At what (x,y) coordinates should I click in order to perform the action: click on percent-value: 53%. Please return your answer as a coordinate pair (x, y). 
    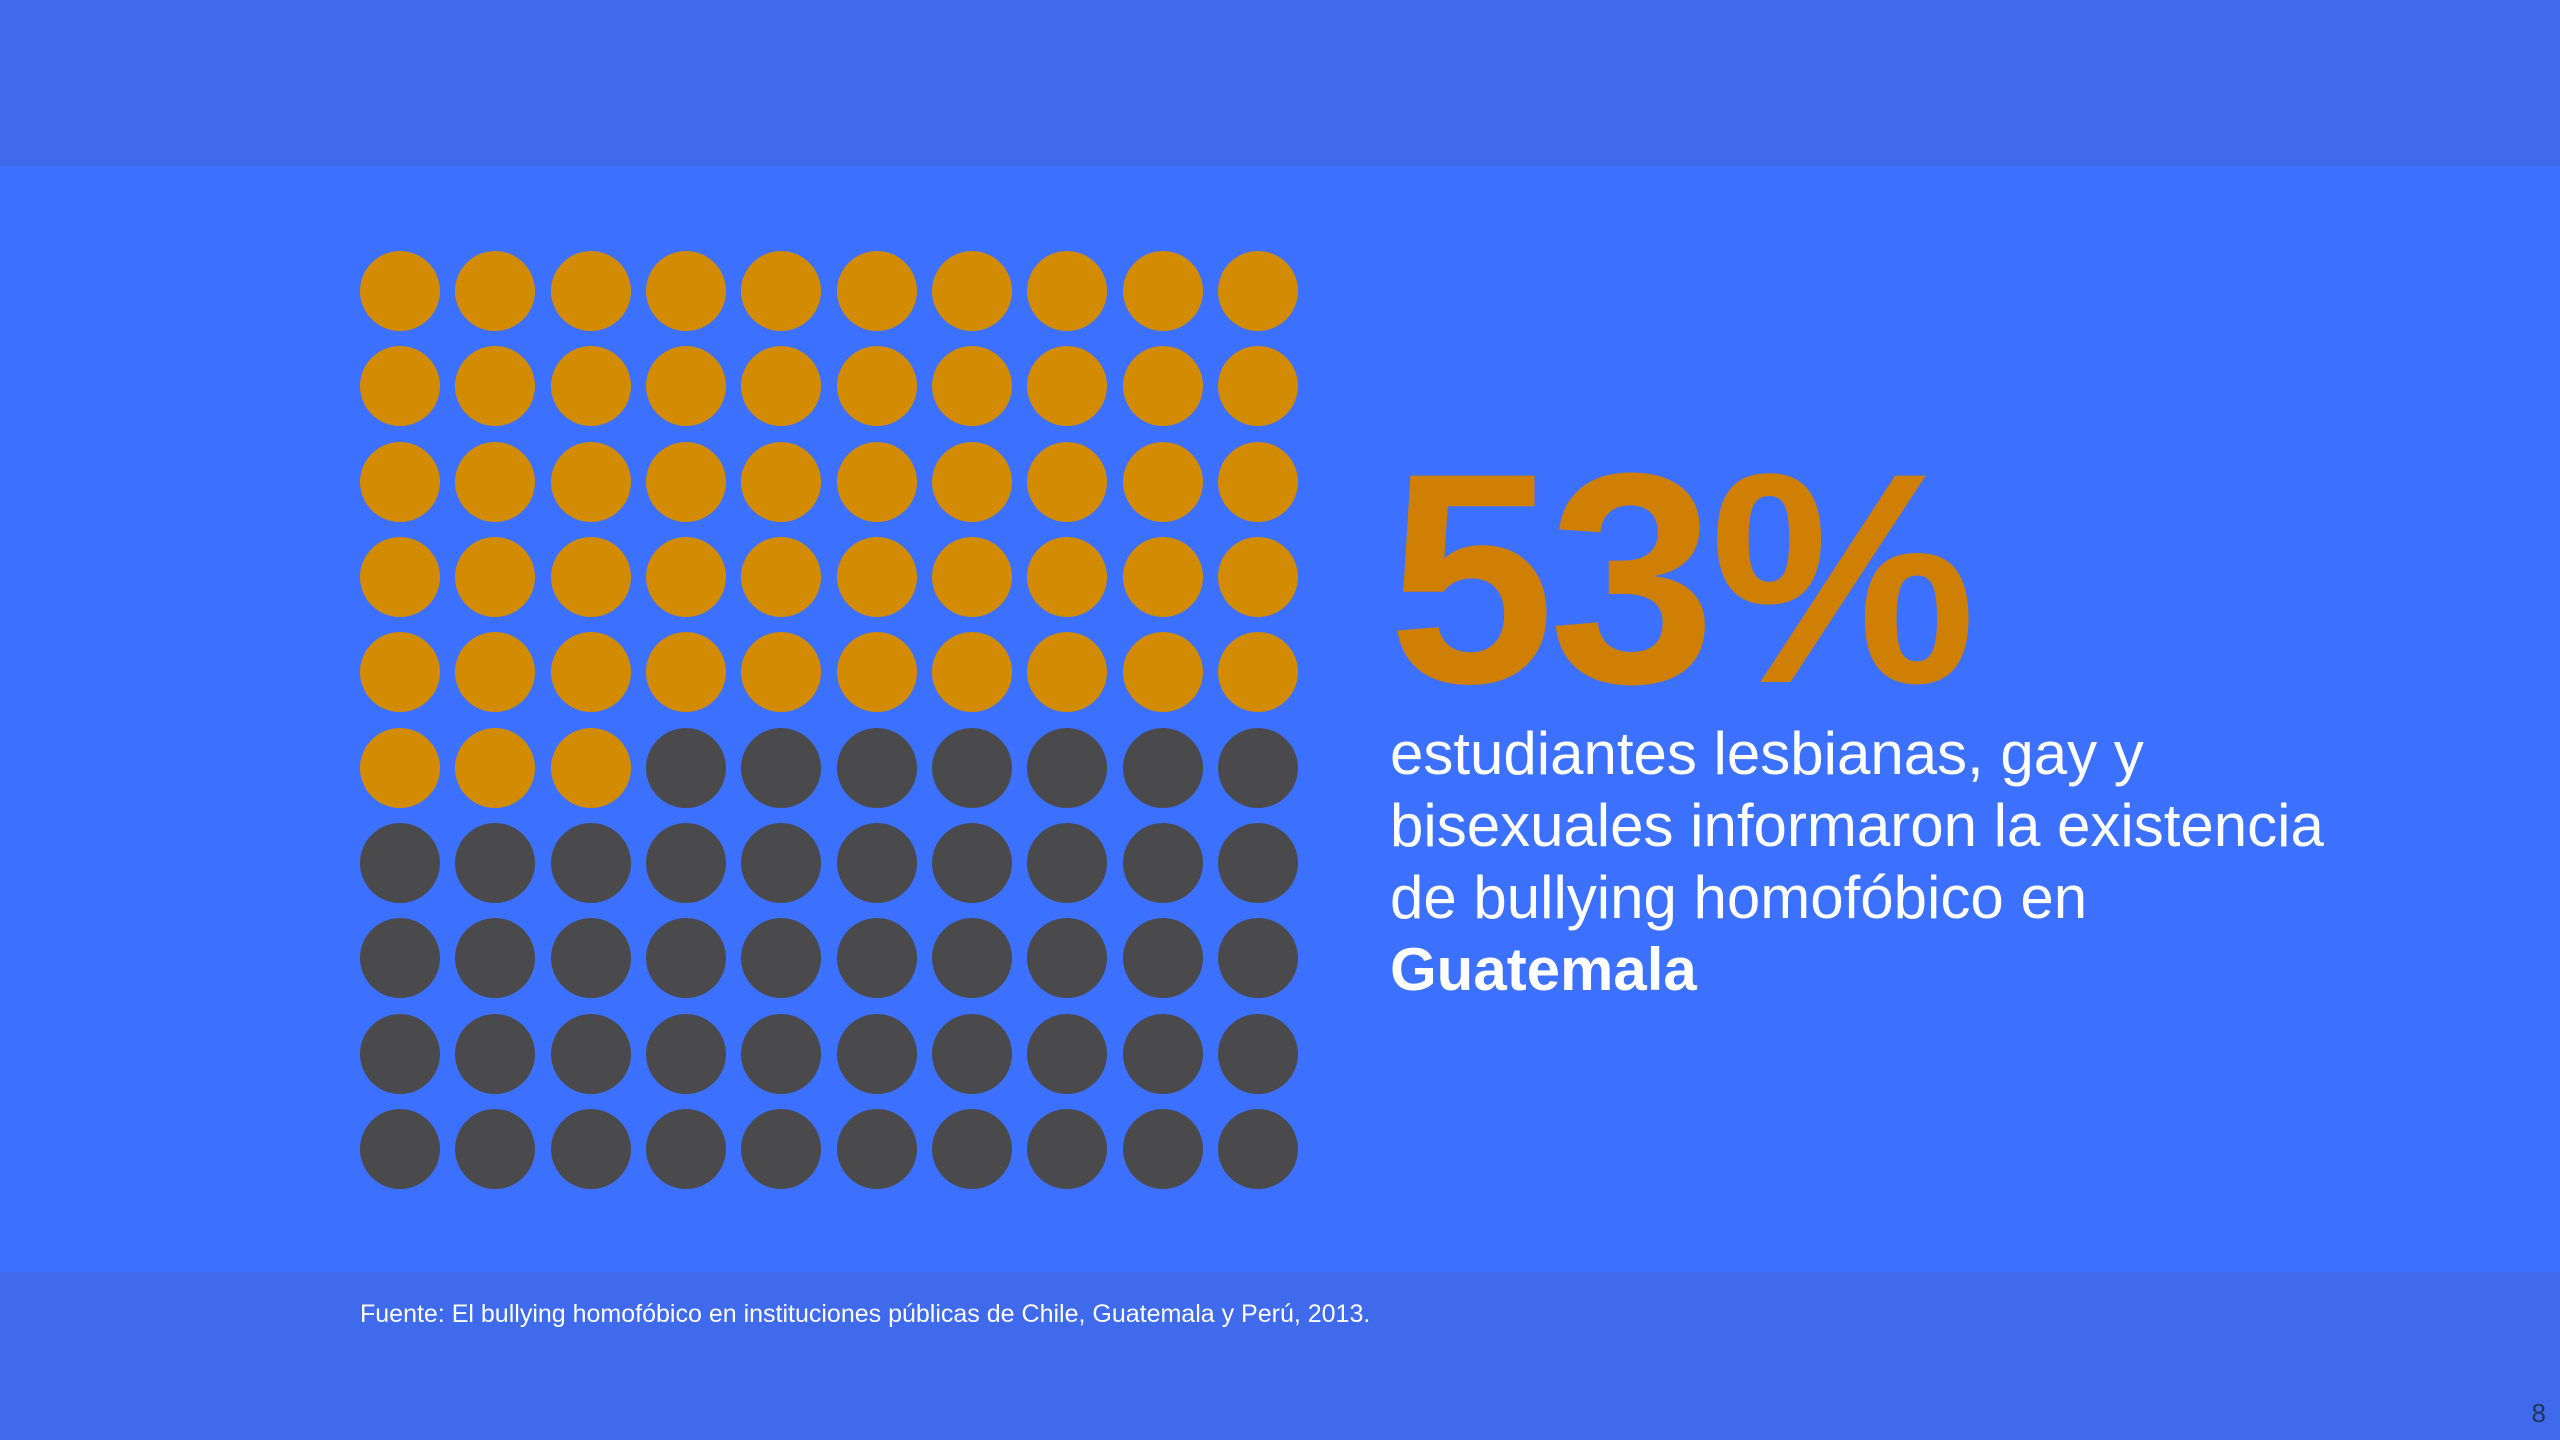
    Looking at the image, I should click on (1682, 578).